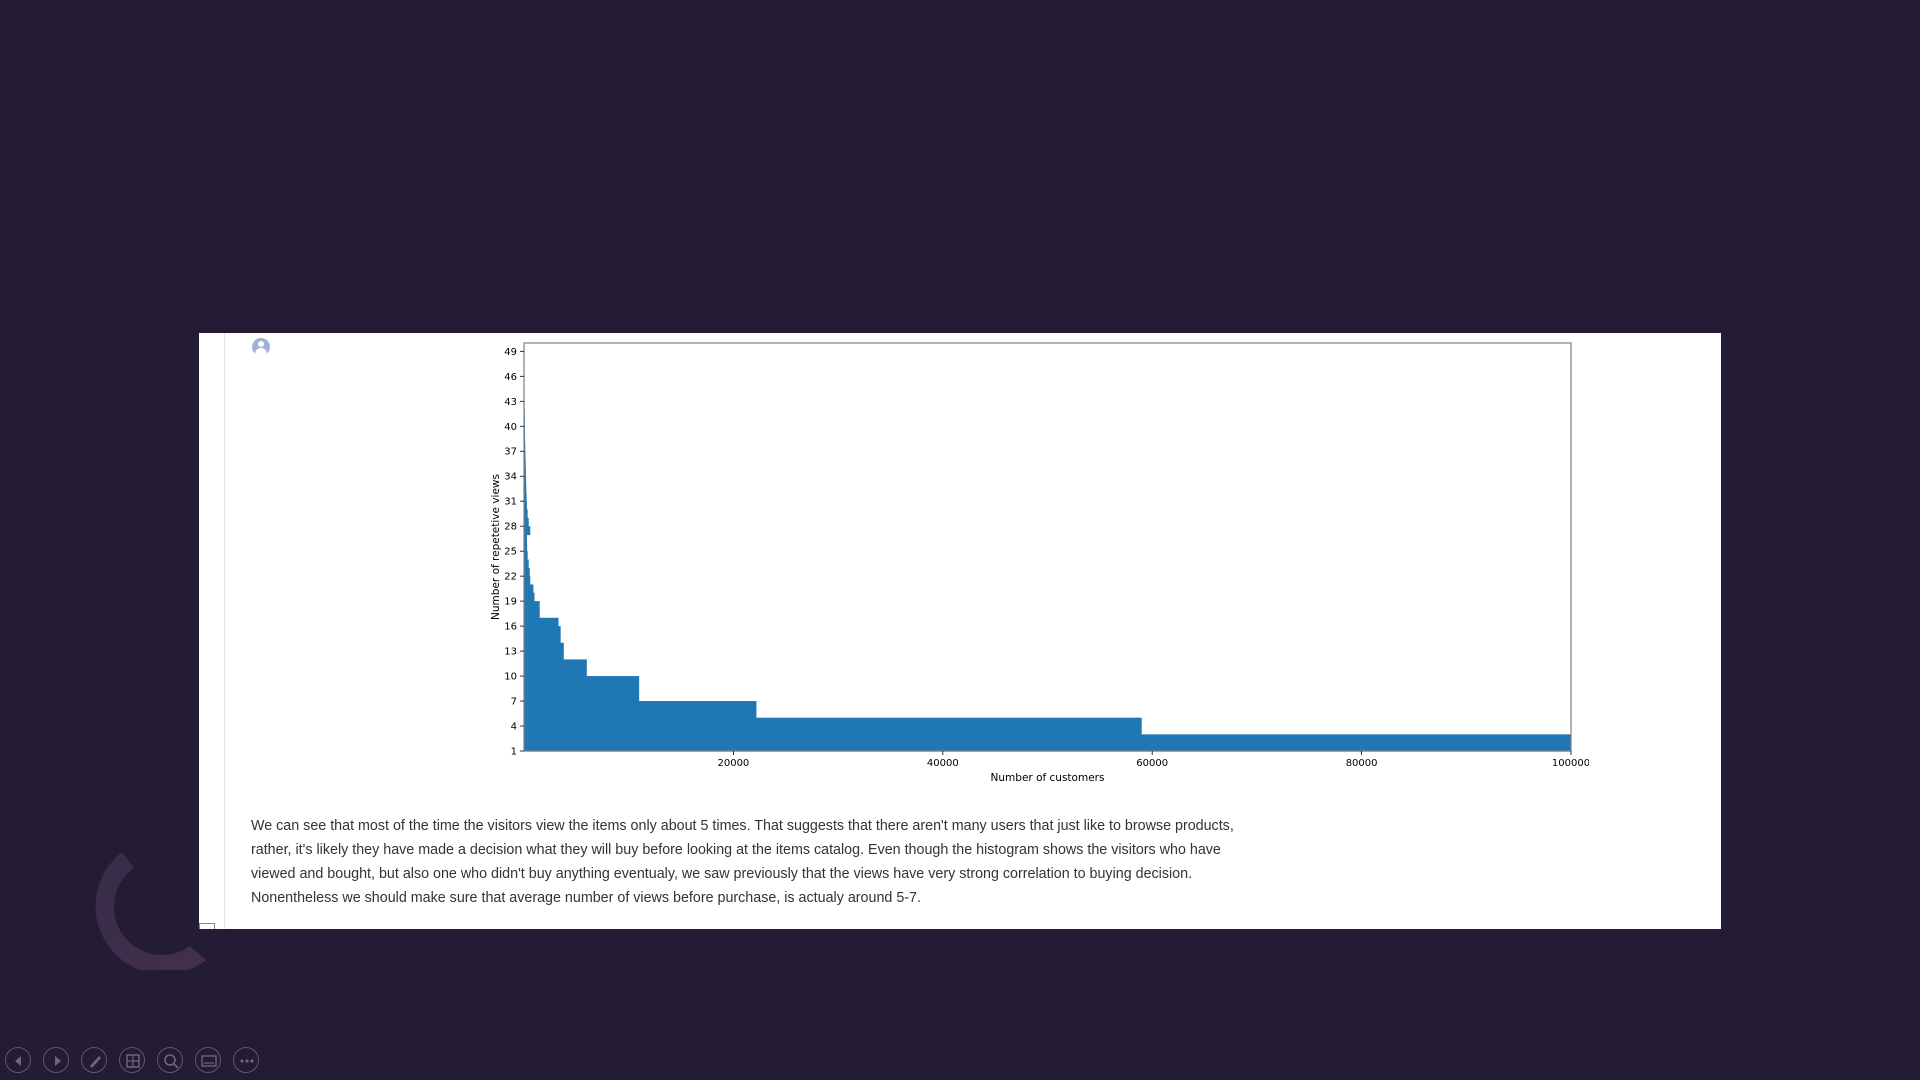  What do you see at coordinates (132, 1060) in the screenshot?
I see `slides-grid-icon` at bounding box center [132, 1060].